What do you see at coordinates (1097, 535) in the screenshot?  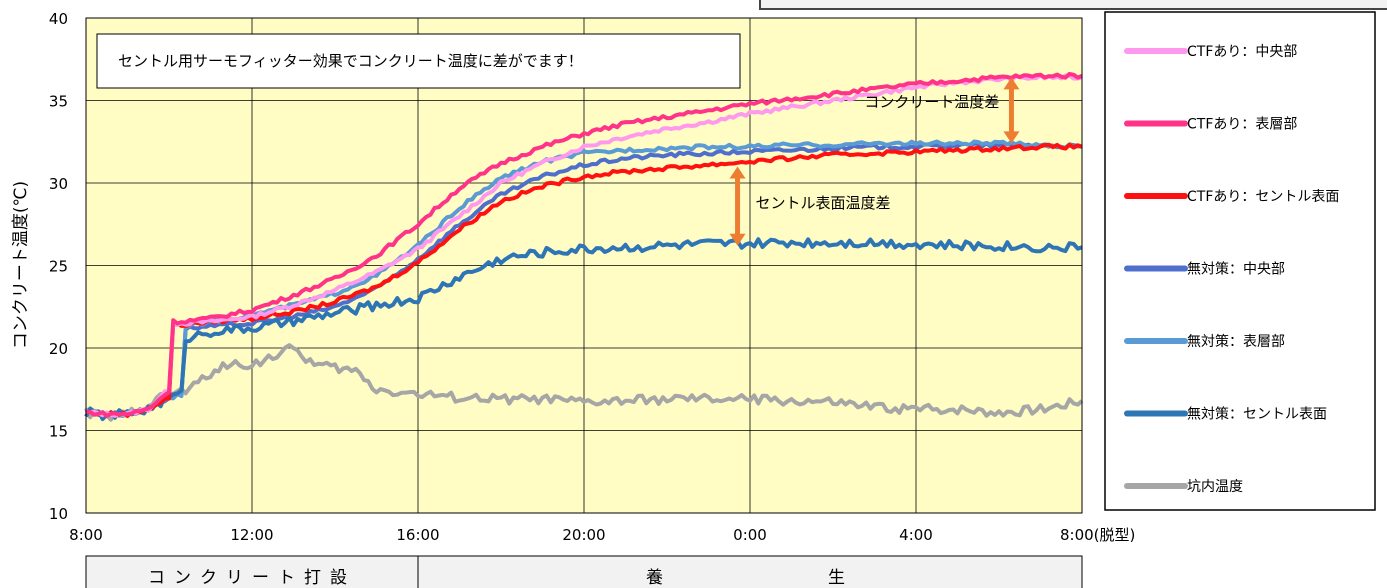 I see `x-tick-label: 8:00(脱型)` at bounding box center [1097, 535].